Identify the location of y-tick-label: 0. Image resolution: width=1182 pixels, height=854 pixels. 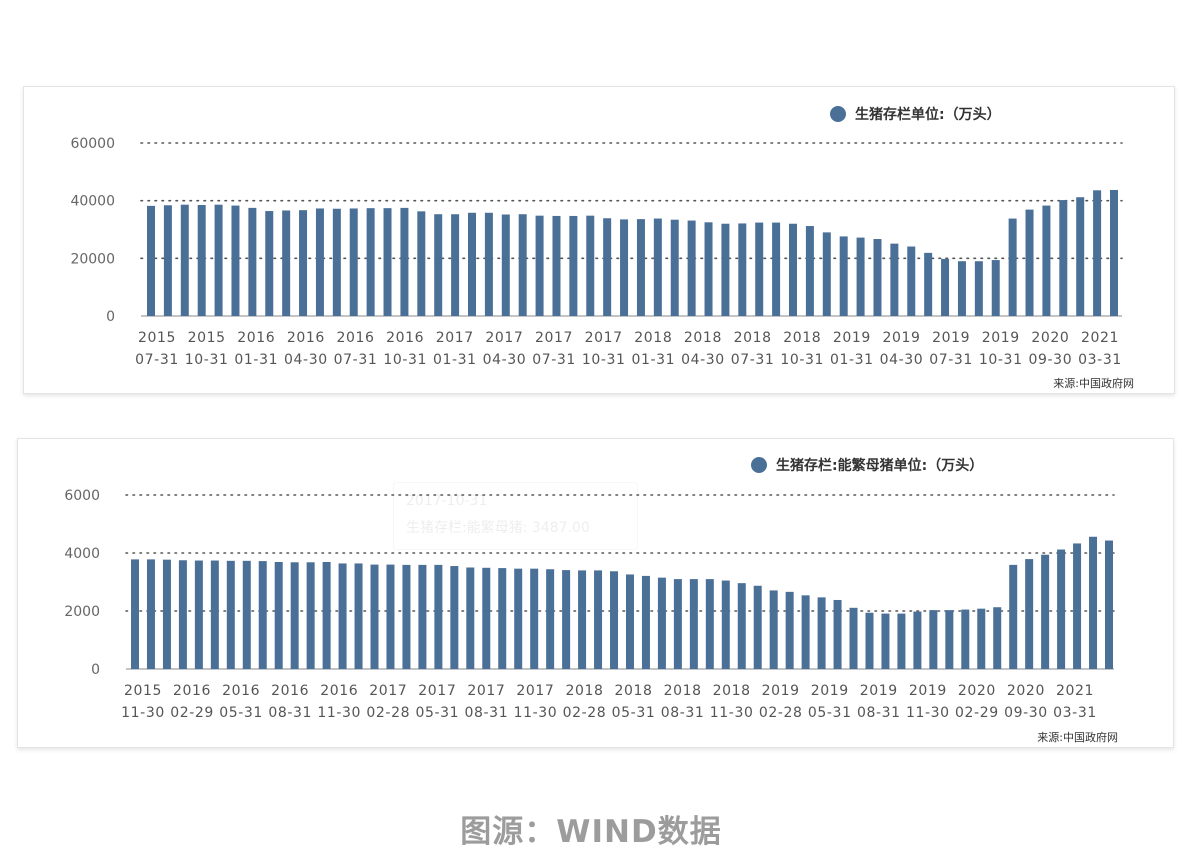
(95, 670).